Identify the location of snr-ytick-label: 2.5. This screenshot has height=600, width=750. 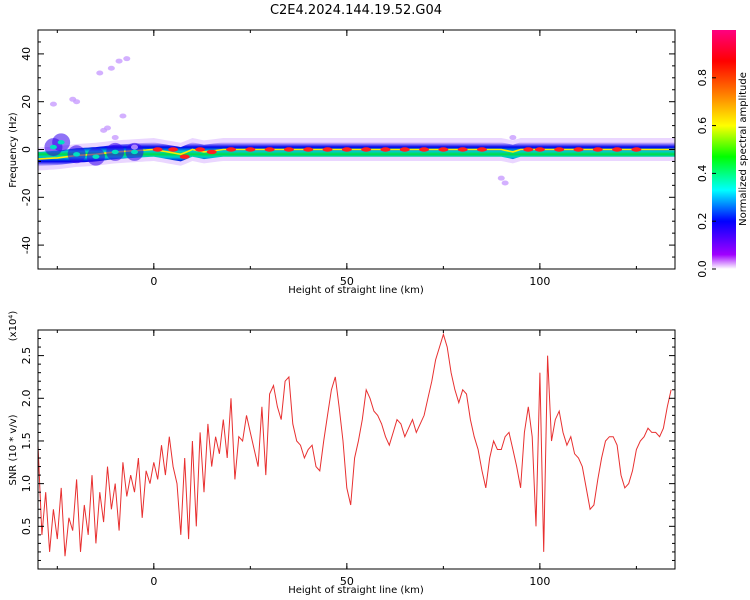
(26, 356).